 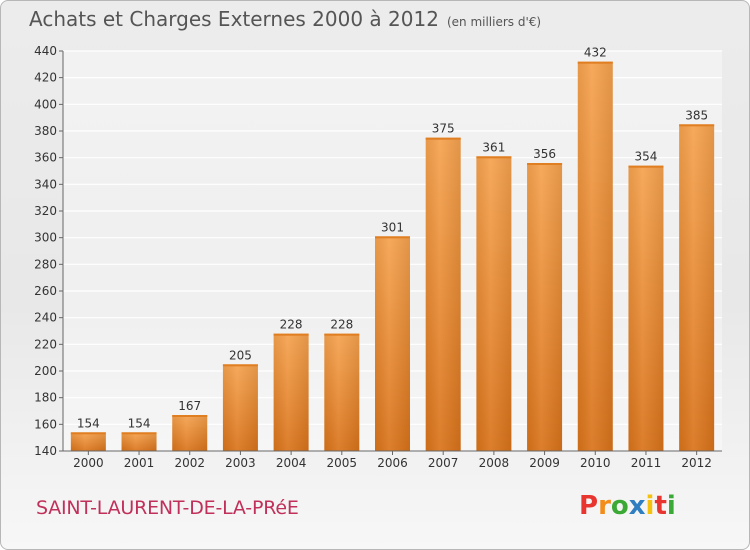 I want to click on bar-shade-2004, so click(x=291, y=392).